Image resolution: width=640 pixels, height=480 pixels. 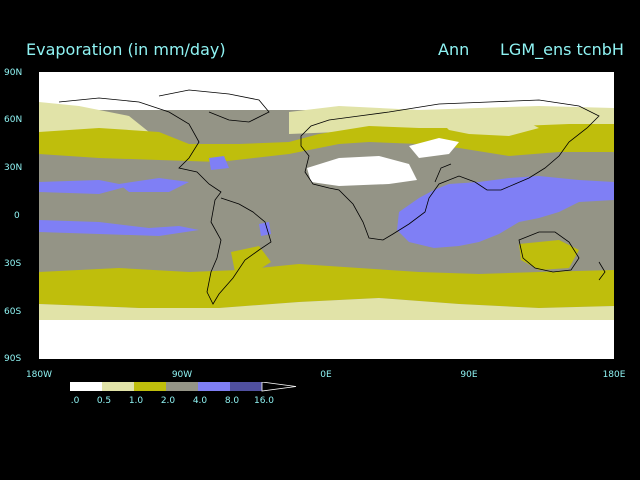 I want to click on colorbar-label-2: 1.0, so click(x=136, y=401).